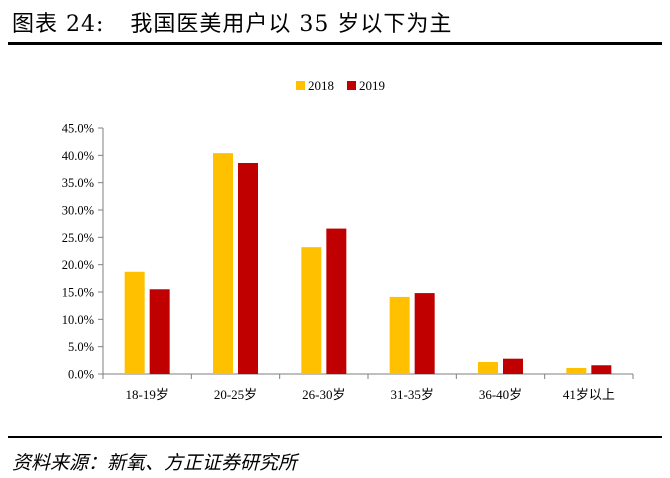 Image resolution: width=670 pixels, height=478 pixels. I want to click on legend-label-2018: 2018, so click(321, 85).